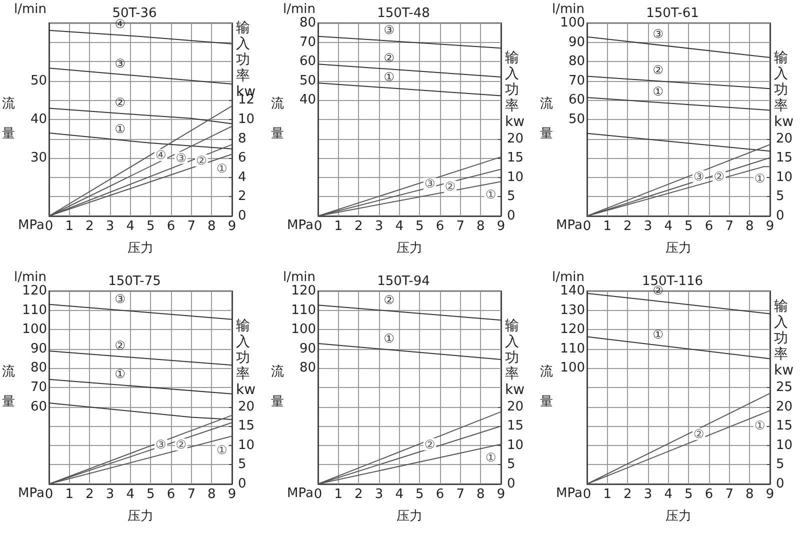 The width and height of the screenshot is (808, 537). I want to click on y-tick-label: 140, so click(572, 291).